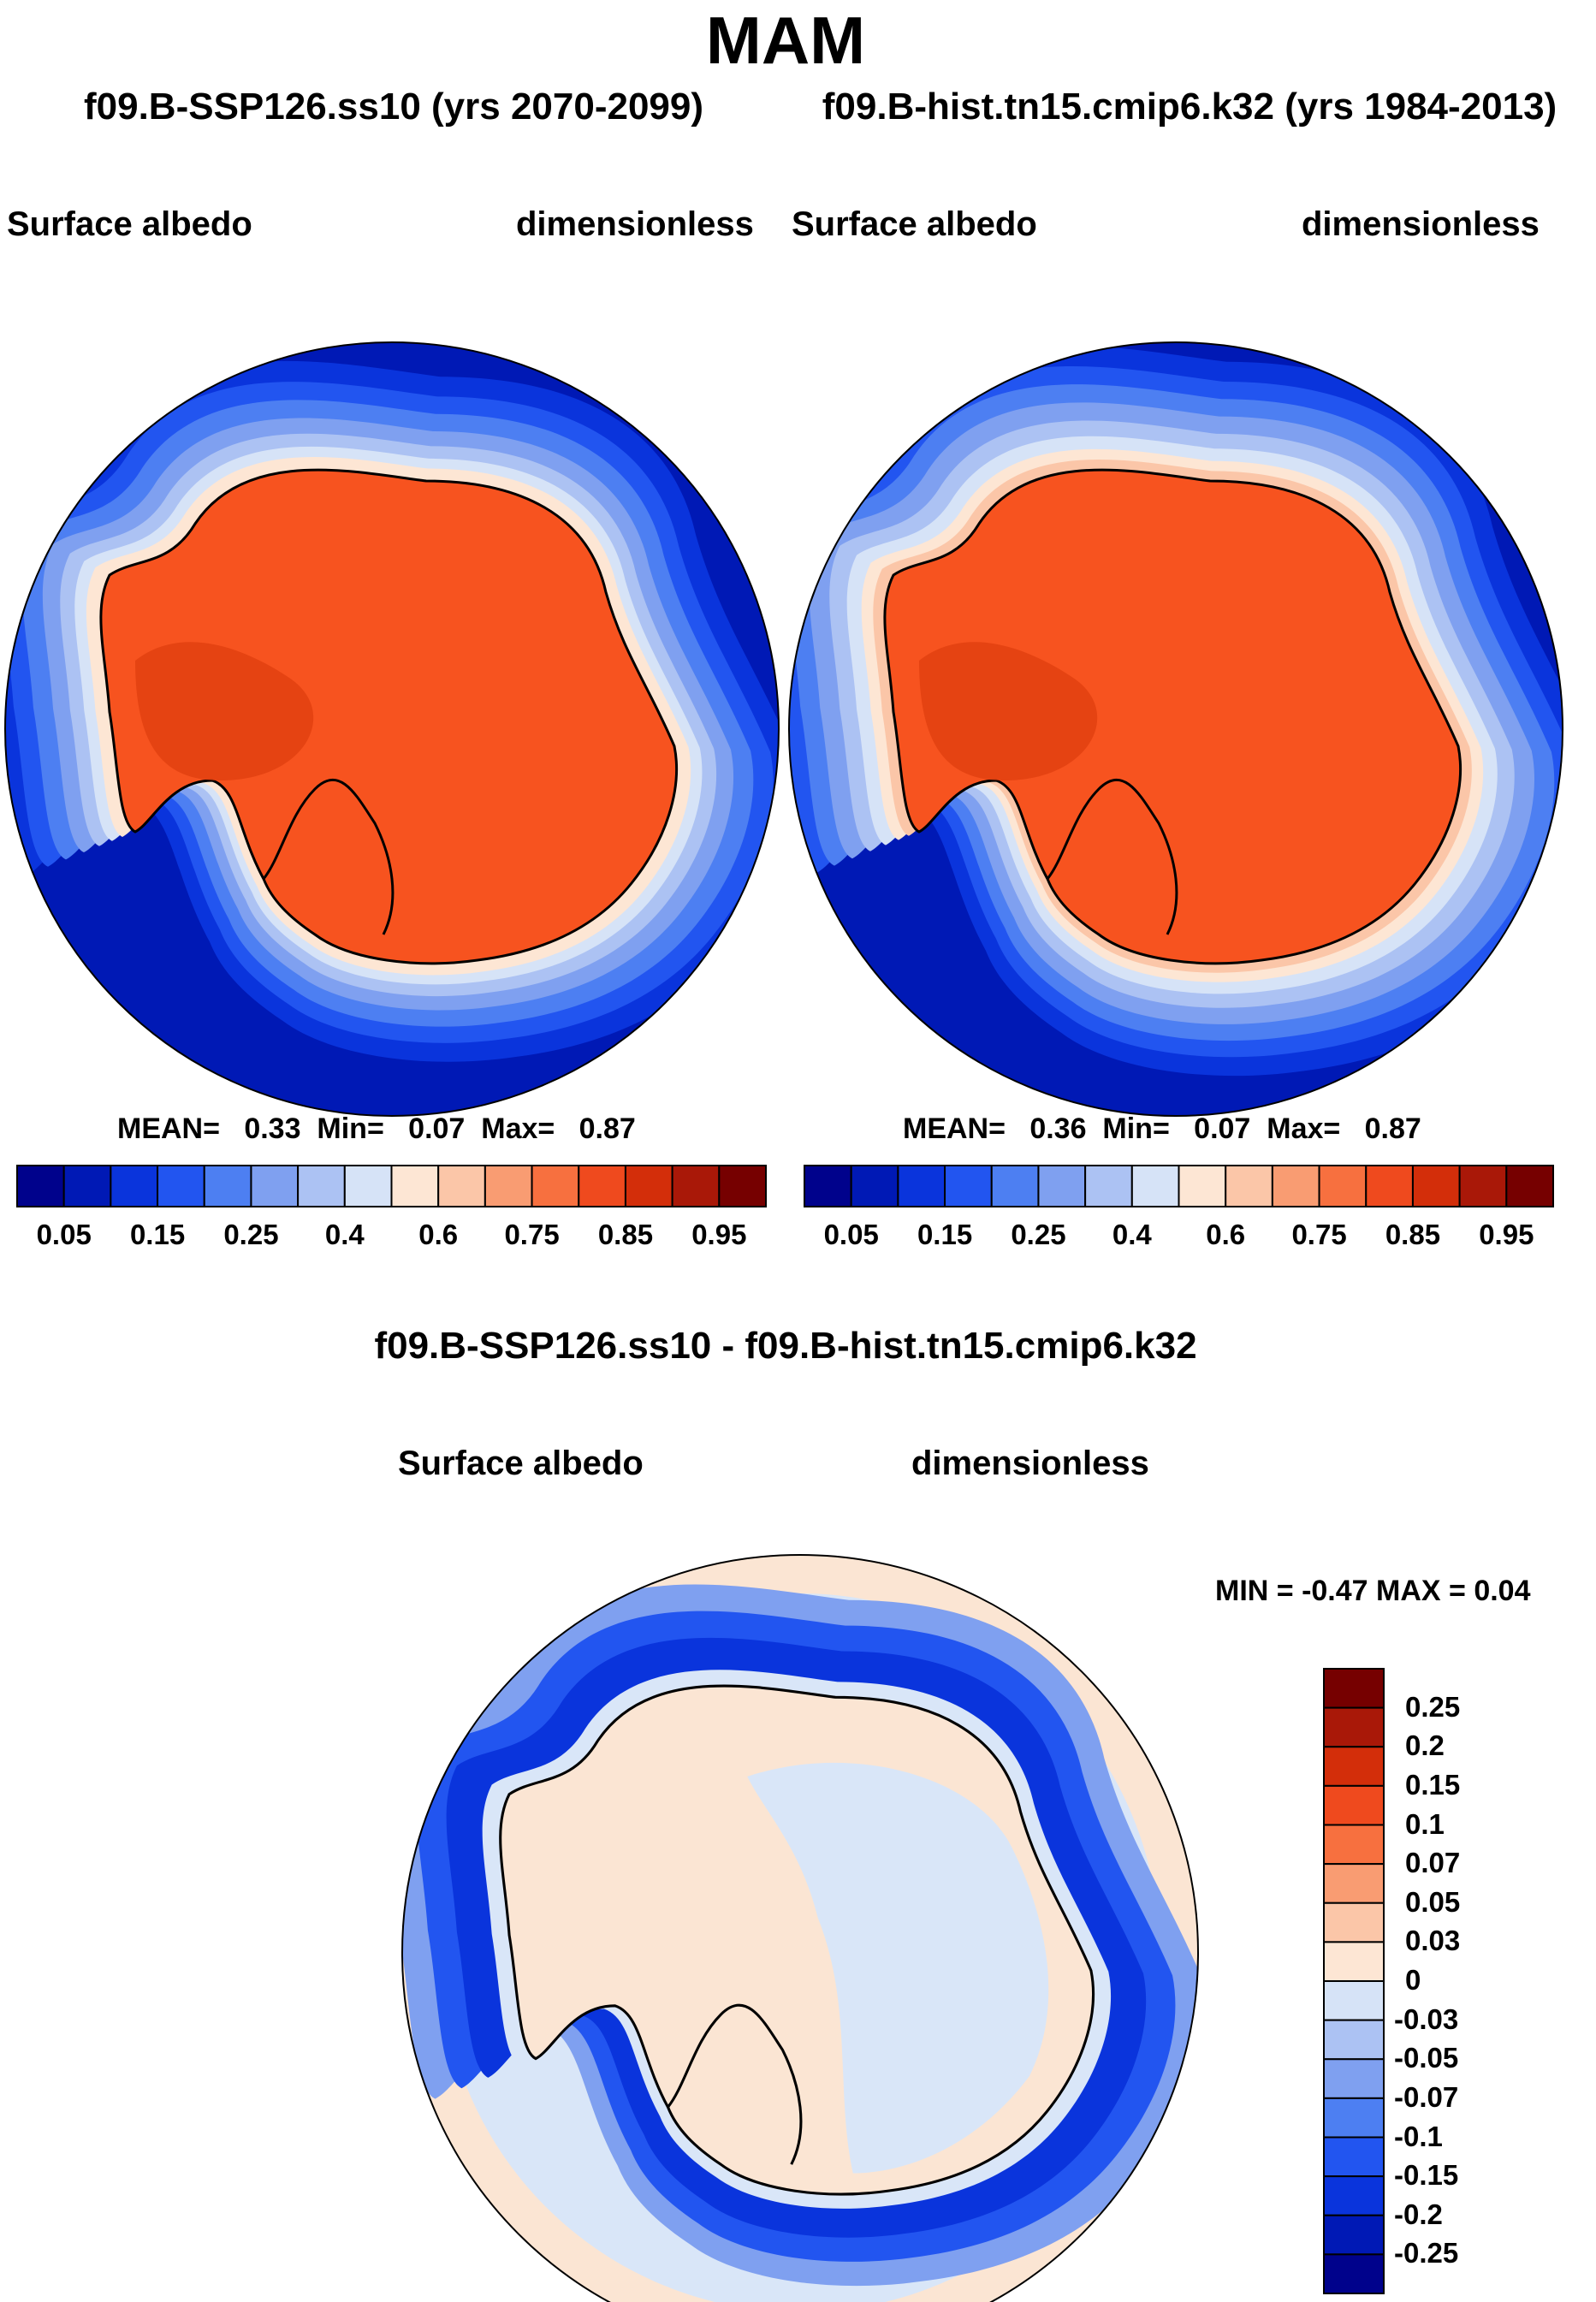 This screenshot has width=1596, height=2302. What do you see at coordinates (1426, 2019) in the screenshot?
I see `colorbar-tick-label: -0.03` at bounding box center [1426, 2019].